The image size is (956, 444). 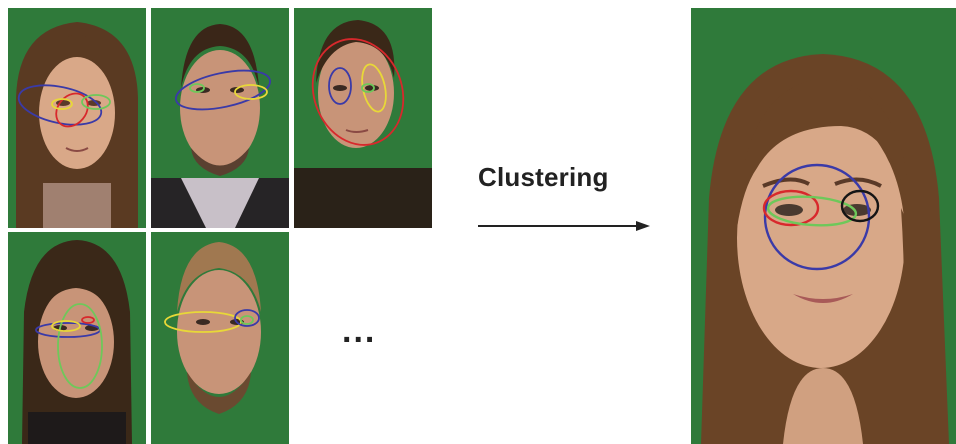 What do you see at coordinates (543, 177) in the screenshot?
I see `clustering-label: Clustering` at bounding box center [543, 177].